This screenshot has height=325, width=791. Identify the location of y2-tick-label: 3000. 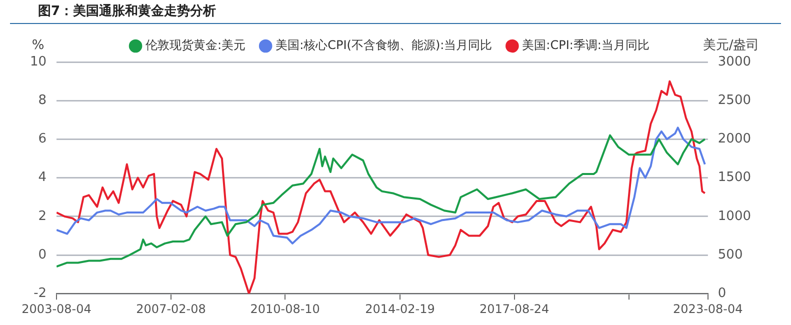
(735, 62).